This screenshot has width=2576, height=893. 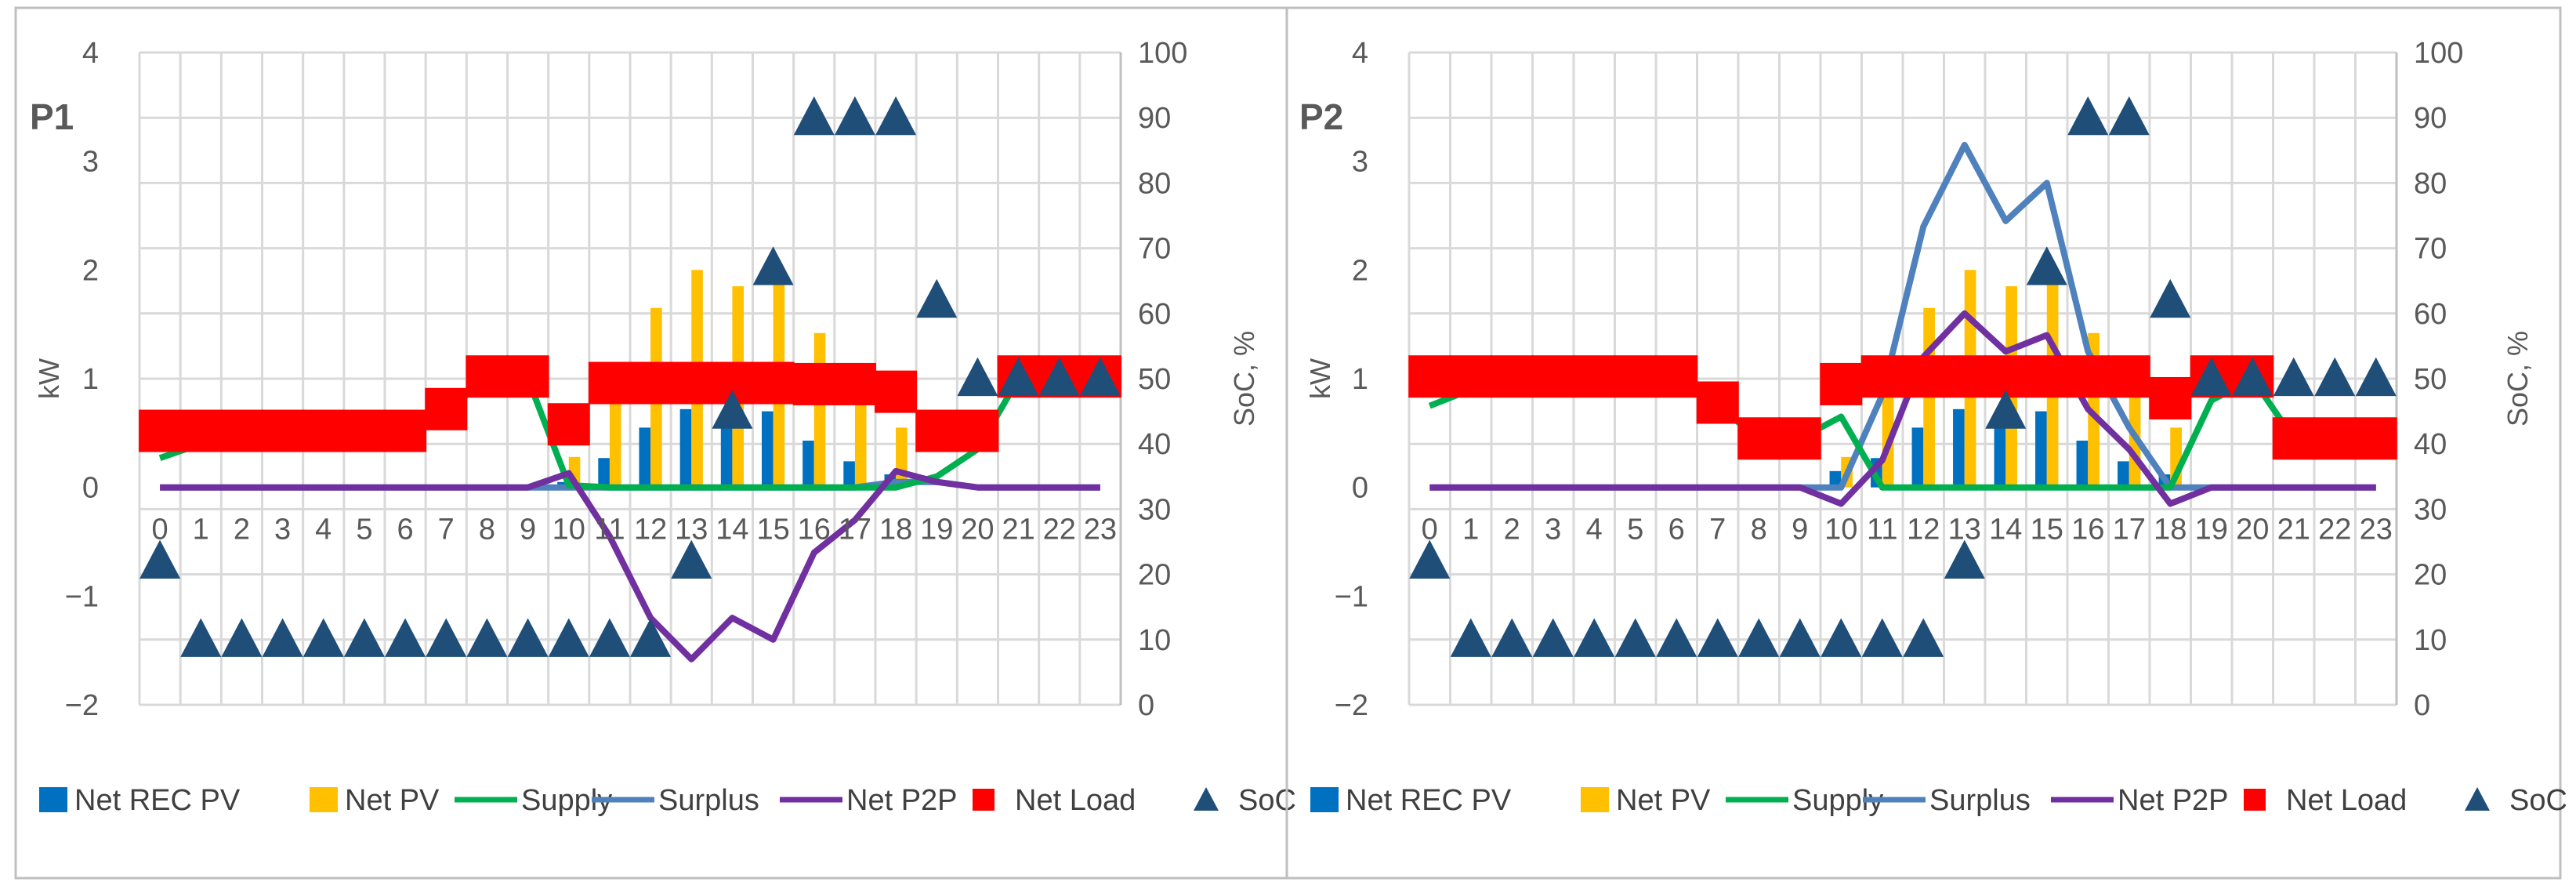 I want to click on y2-tick-label: 80, so click(x=2430, y=183).